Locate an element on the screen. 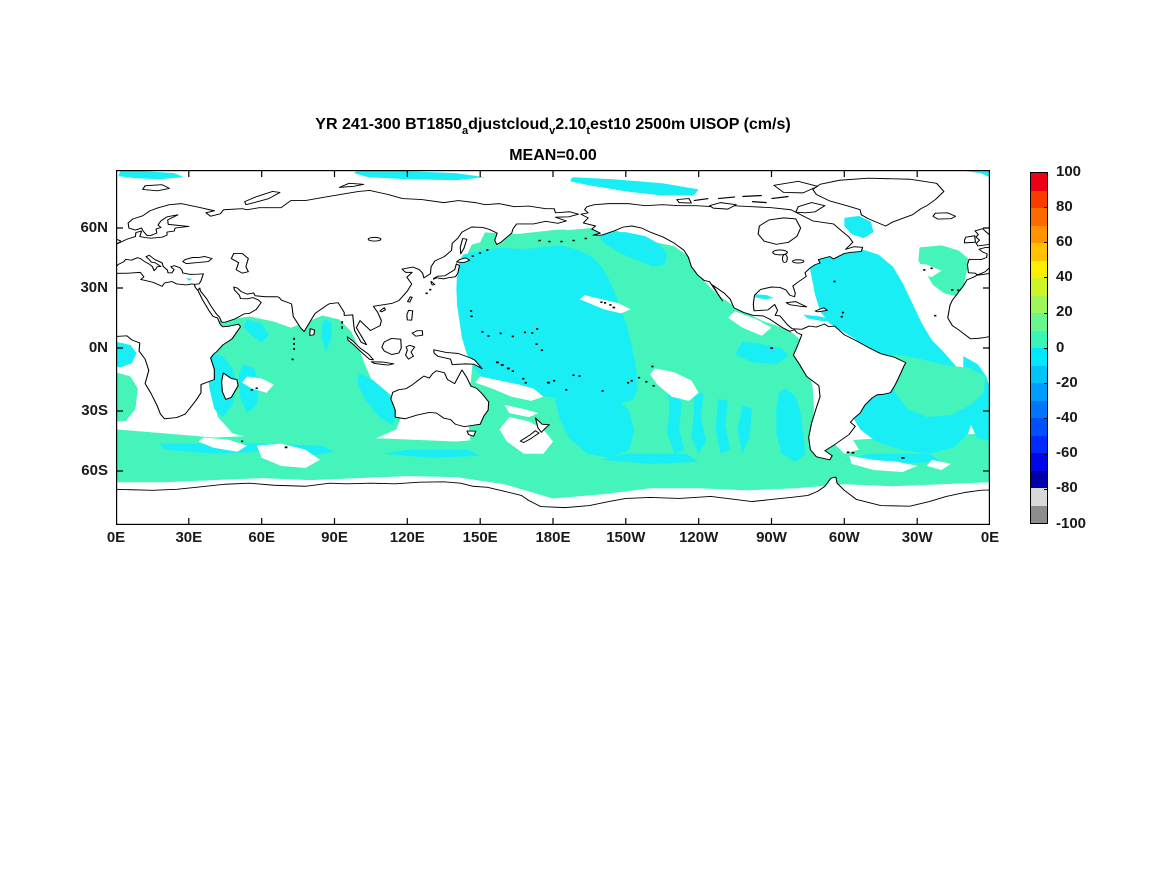 The image size is (1167, 875). title-subscript: t is located at coordinates (588, 131).